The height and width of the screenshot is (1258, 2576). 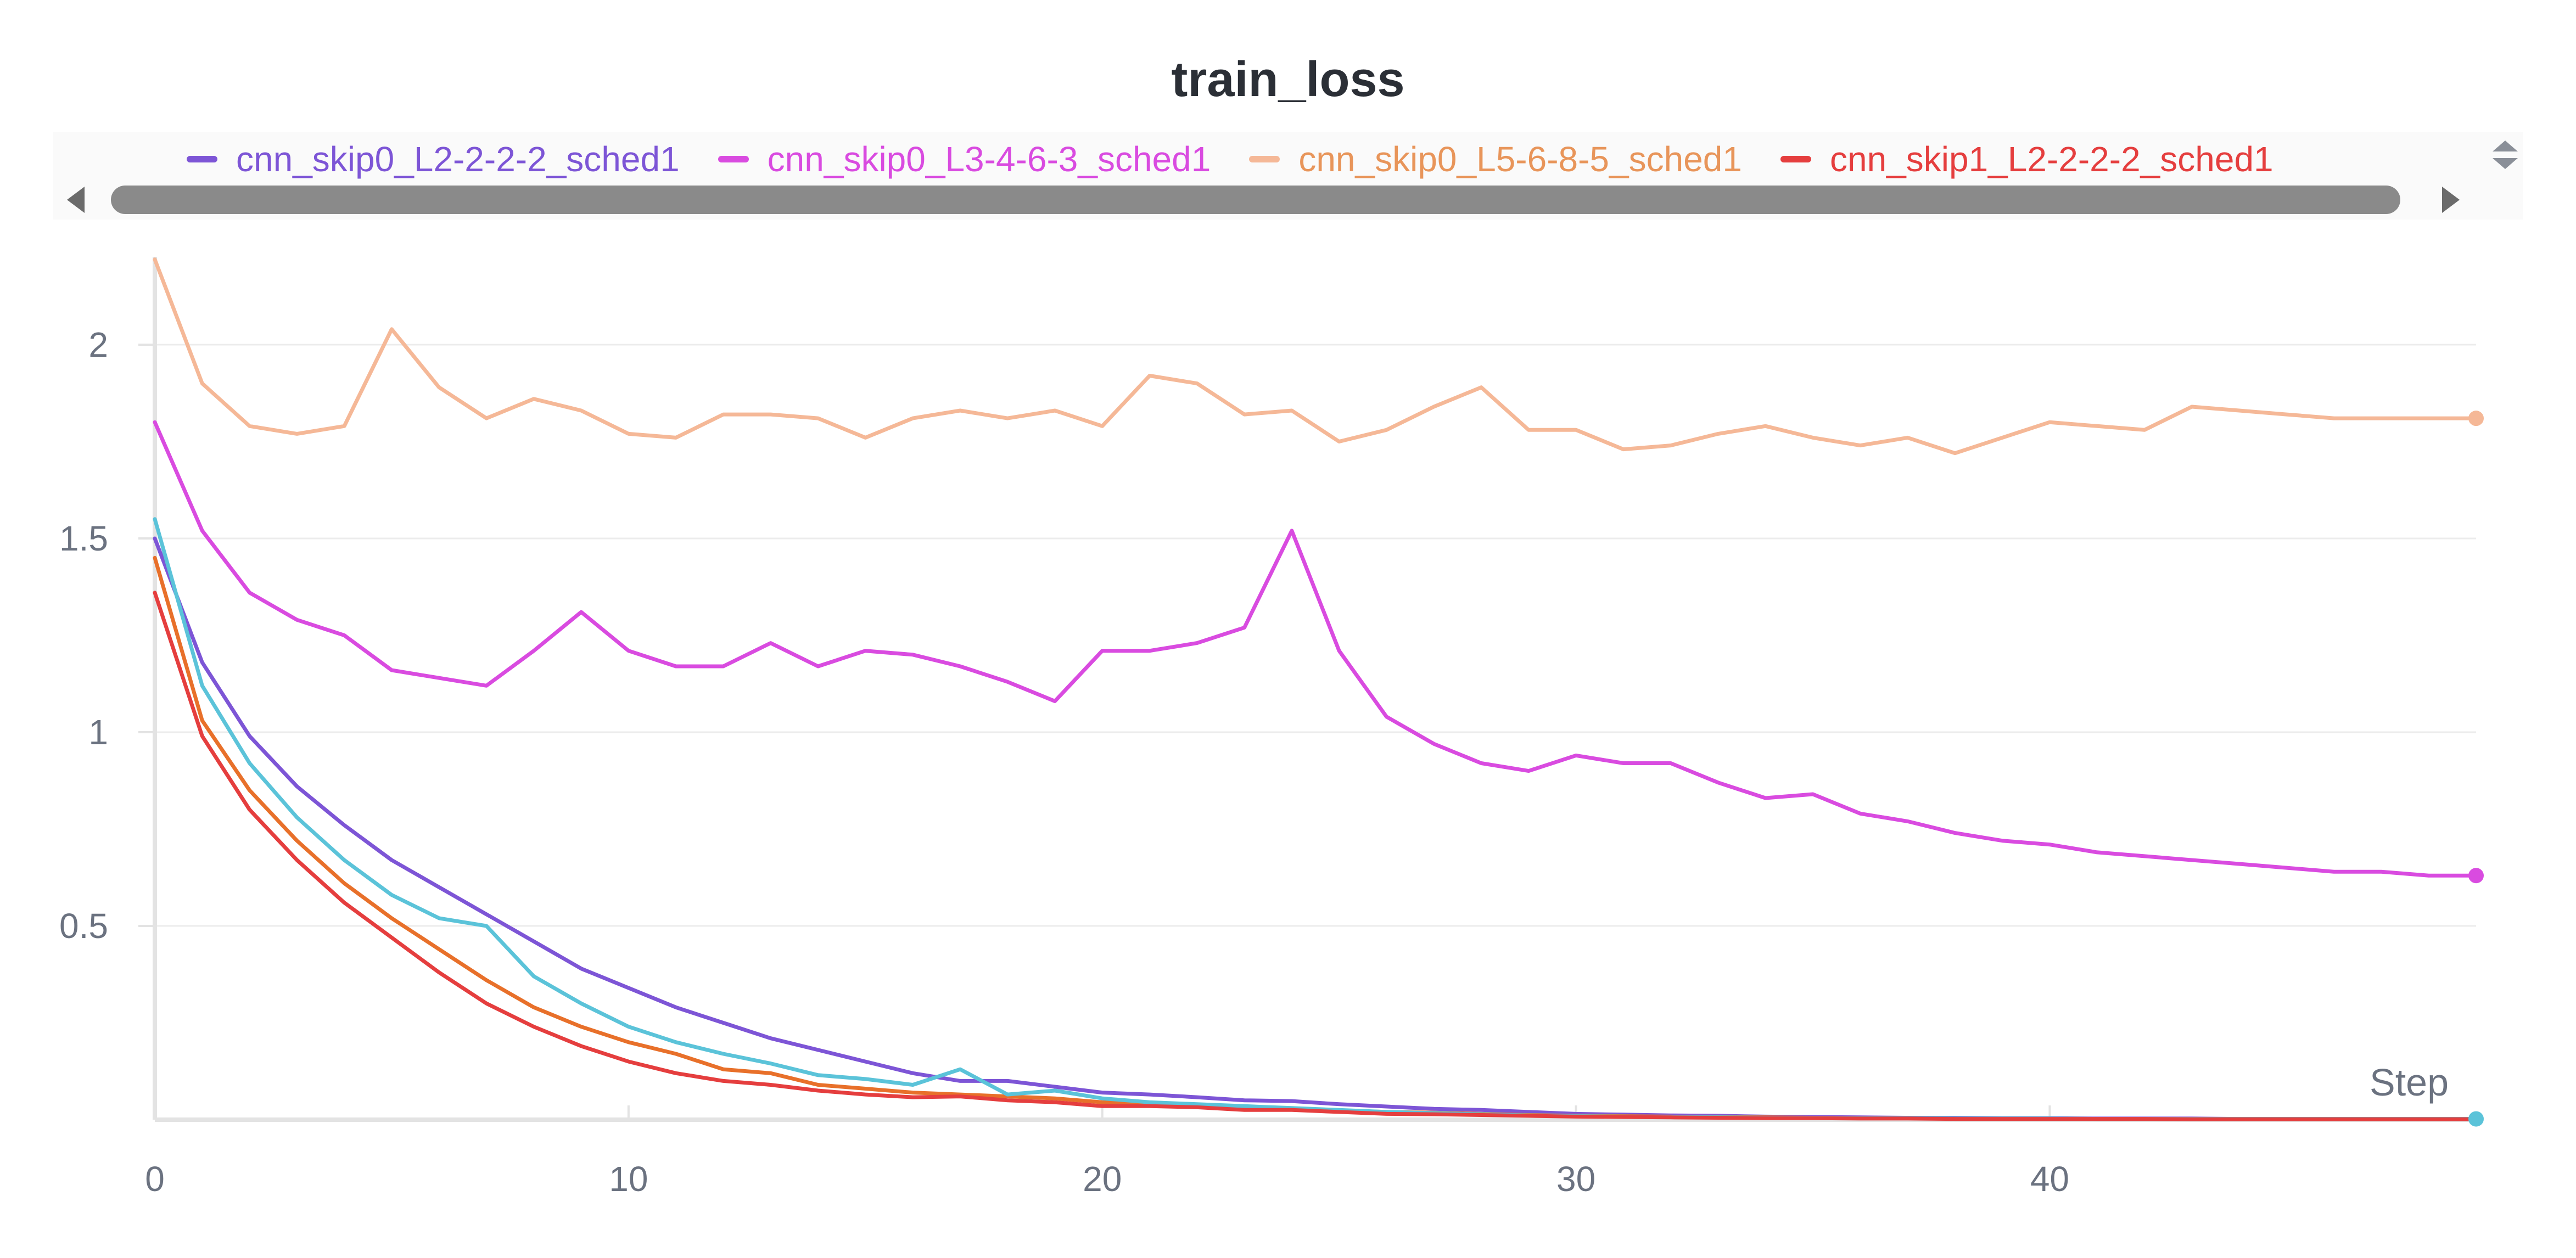 I want to click on legend-label: cnn_skip0_L2-2-2-2_sched1, so click(x=458, y=159).